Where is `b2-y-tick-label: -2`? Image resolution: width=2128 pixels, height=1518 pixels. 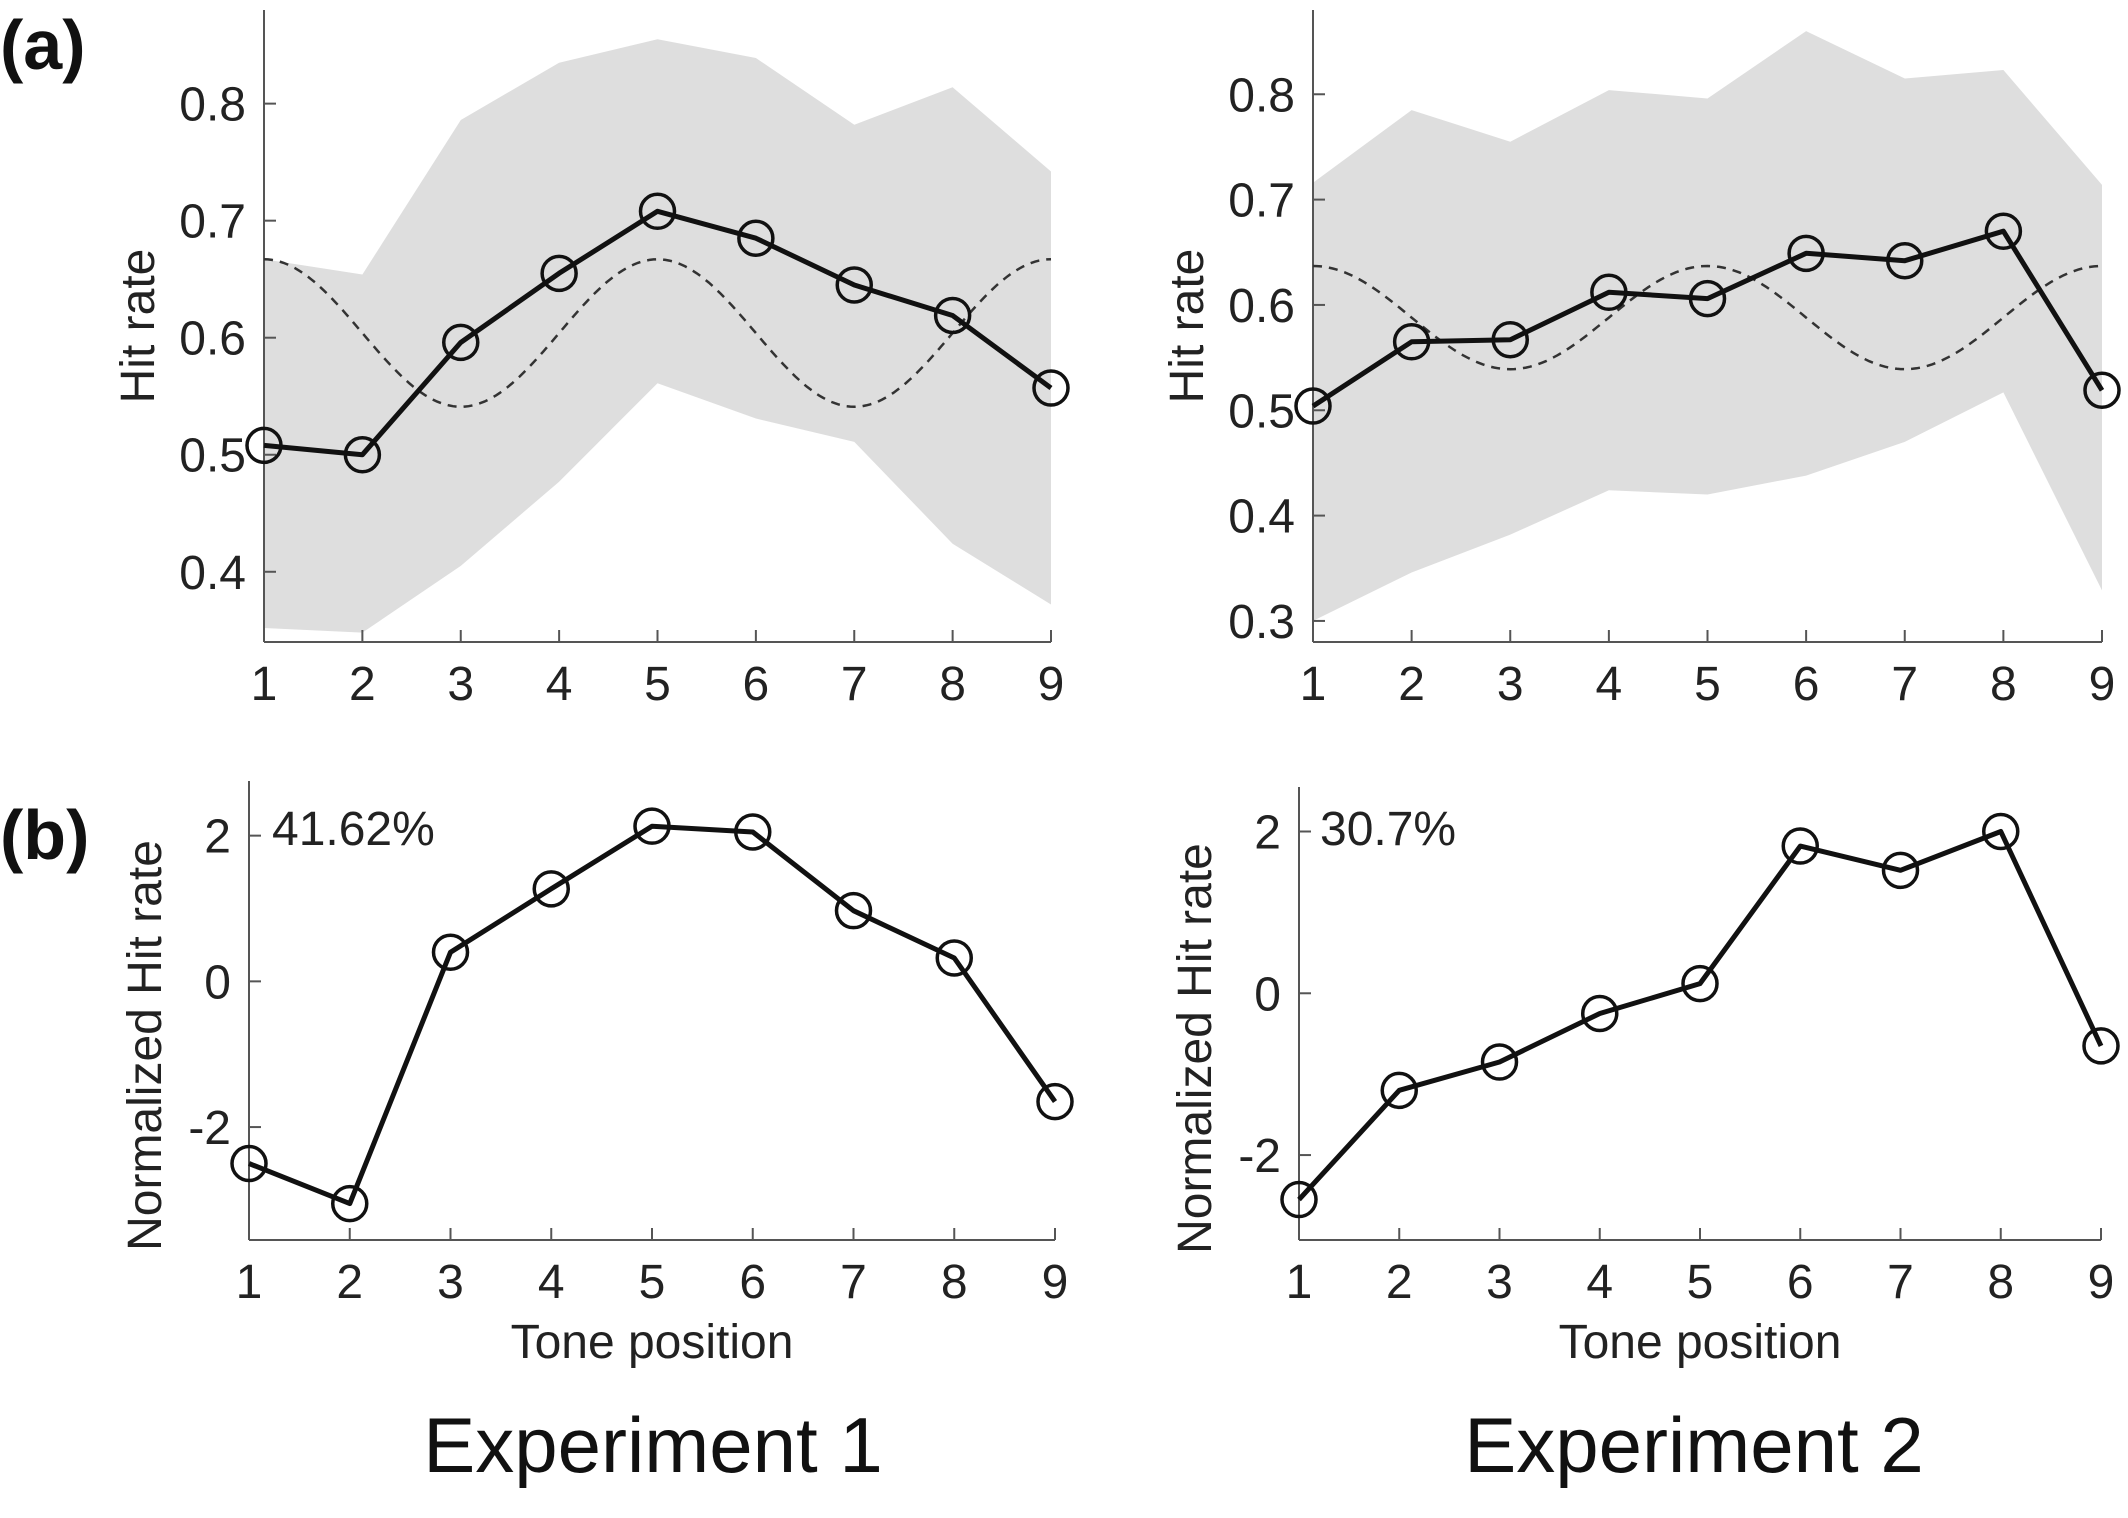
b2-y-tick-label: -2 is located at coordinates (1259, 1156).